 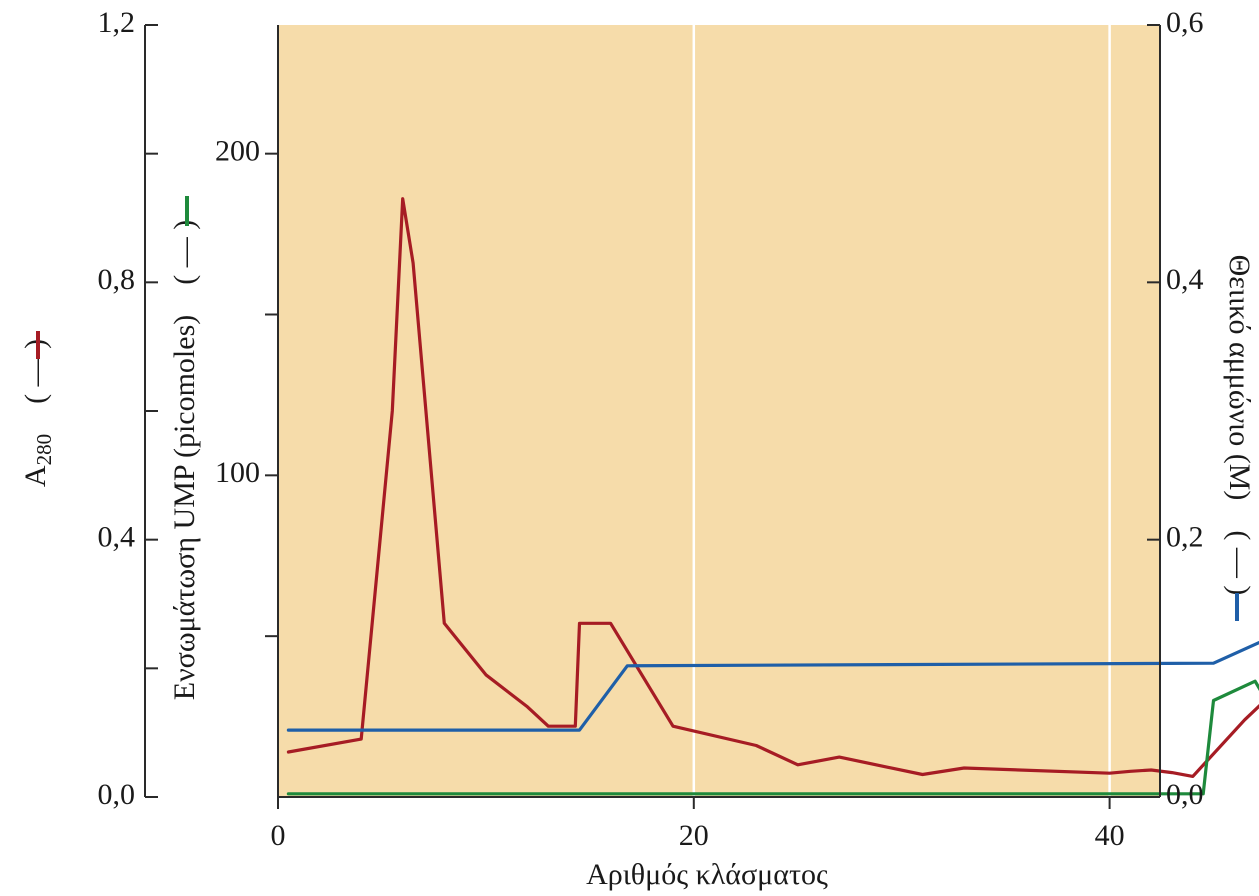 I want to click on ump-axis-title: Ενσωμάτωση UMP (picomoles) ( — ), so click(x=184, y=448).